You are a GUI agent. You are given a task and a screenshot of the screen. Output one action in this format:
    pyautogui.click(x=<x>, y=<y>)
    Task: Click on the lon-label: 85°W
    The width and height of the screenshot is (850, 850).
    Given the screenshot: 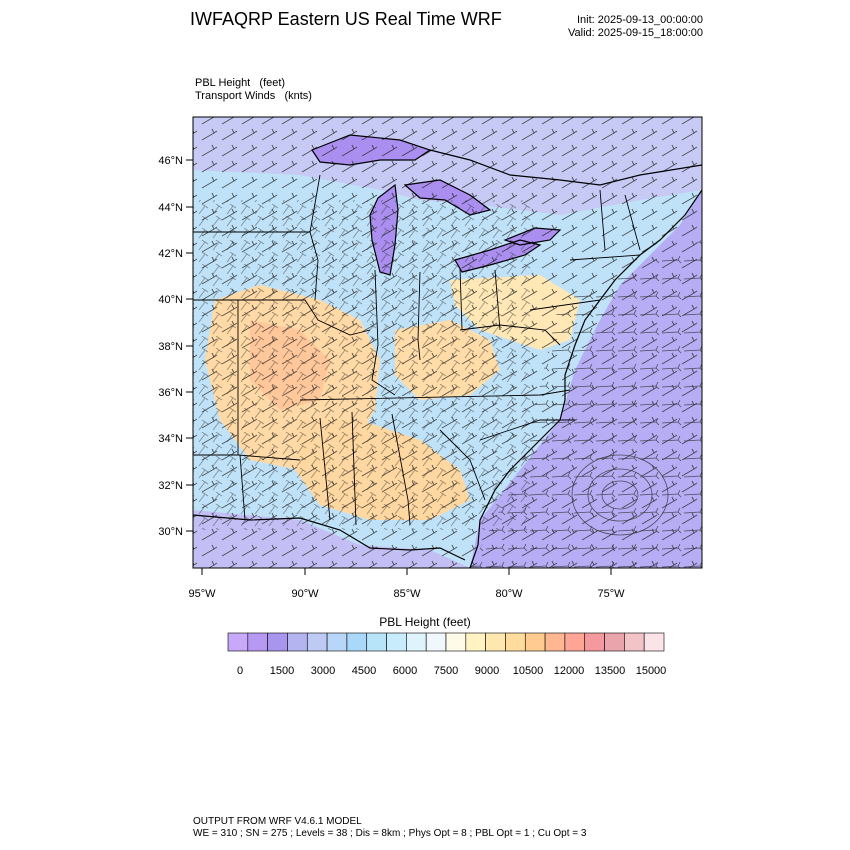 What is the action you would take?
    pyautogui.click(x=407, y=594)
    